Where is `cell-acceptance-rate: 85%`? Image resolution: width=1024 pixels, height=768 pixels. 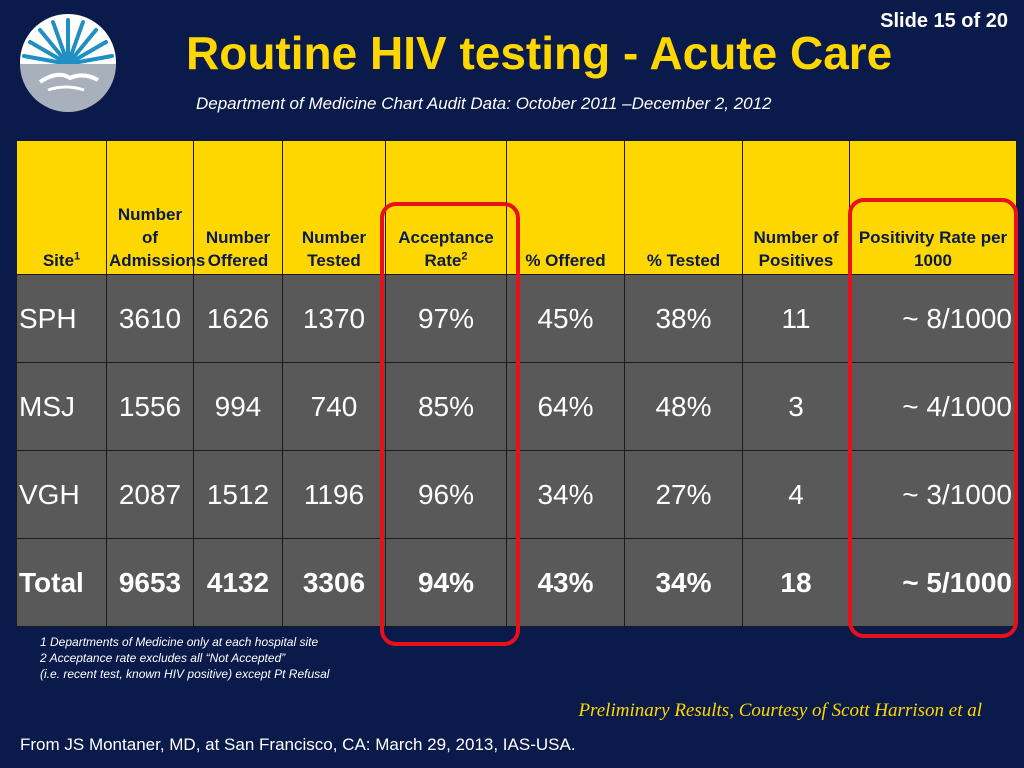 cell-acceptance-rate: 85% is located at coordinates (446, 406).